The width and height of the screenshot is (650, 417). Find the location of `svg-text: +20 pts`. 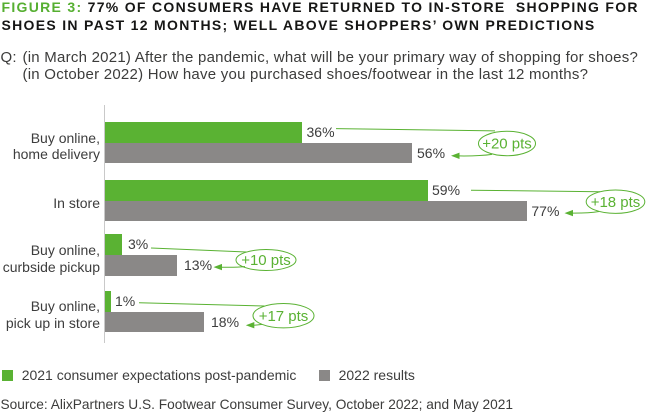

svg-text: +20 pts is located at coordinates (507, 144).